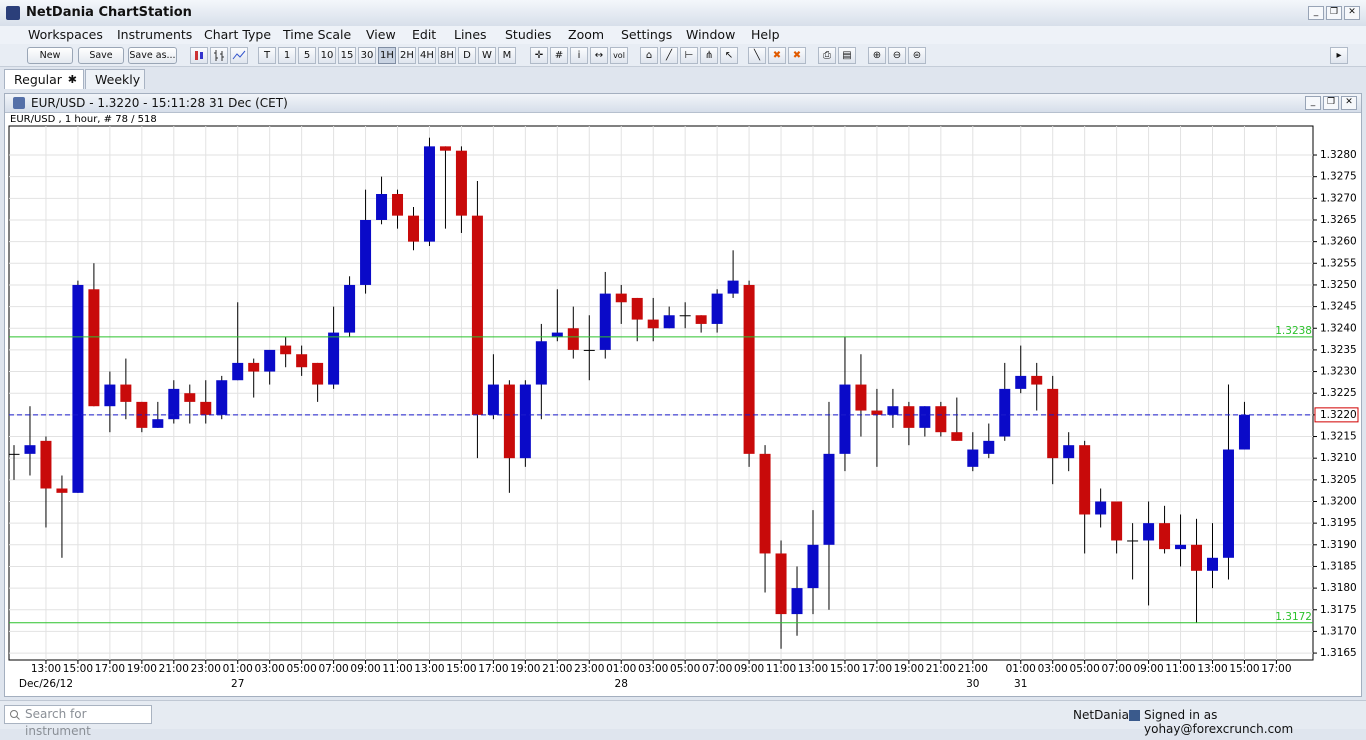  What do you see at coordinates (711, 34) in the screenshot?
I see `menu-item: Window` at bounding box center [711, 34].